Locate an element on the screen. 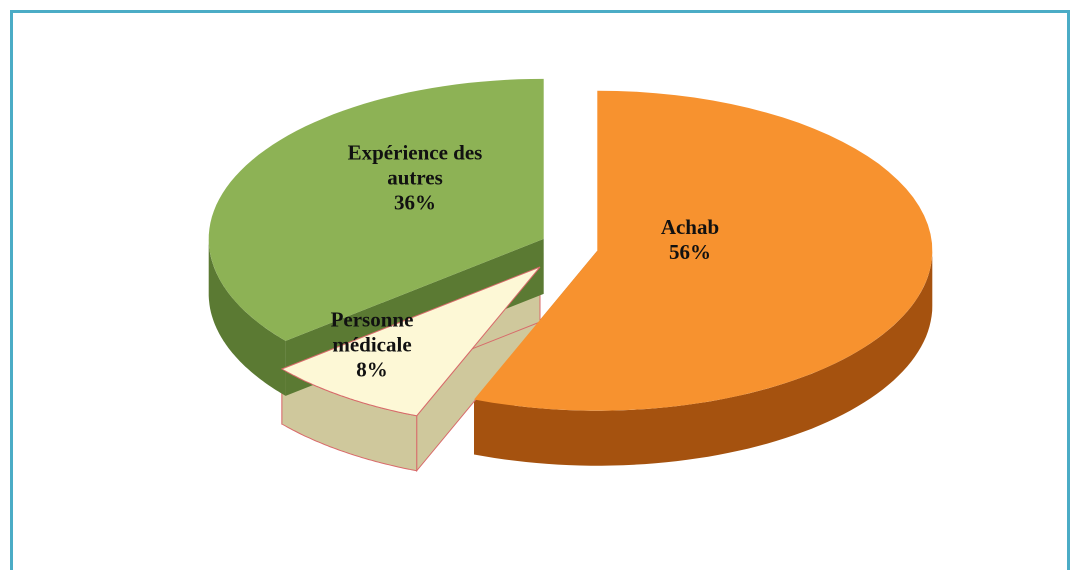  value-label: 8% is located at coordinates (372, 369).